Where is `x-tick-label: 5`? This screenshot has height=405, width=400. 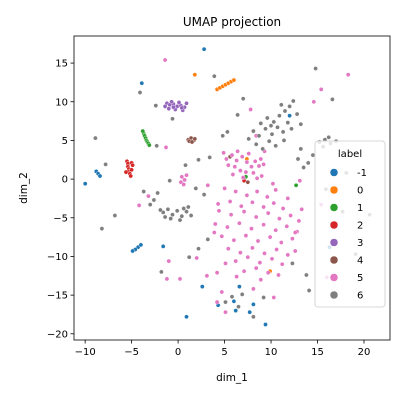
x-tick-label: 5 is located at coordinates (224, 352).